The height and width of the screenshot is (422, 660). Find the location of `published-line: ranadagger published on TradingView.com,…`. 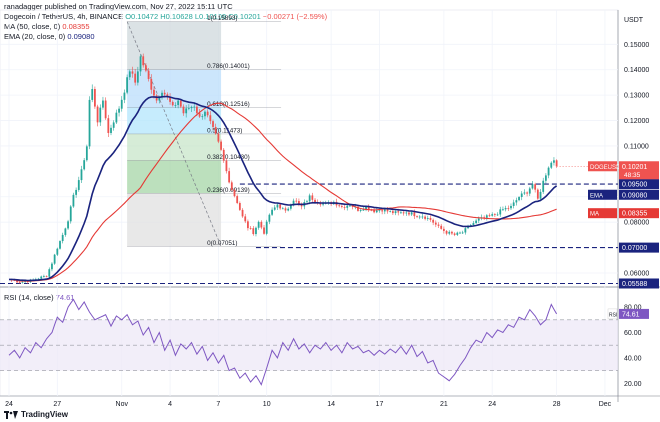

published-line: ranadagger published on TradingView.com,… is located at coordinates (118, 6).